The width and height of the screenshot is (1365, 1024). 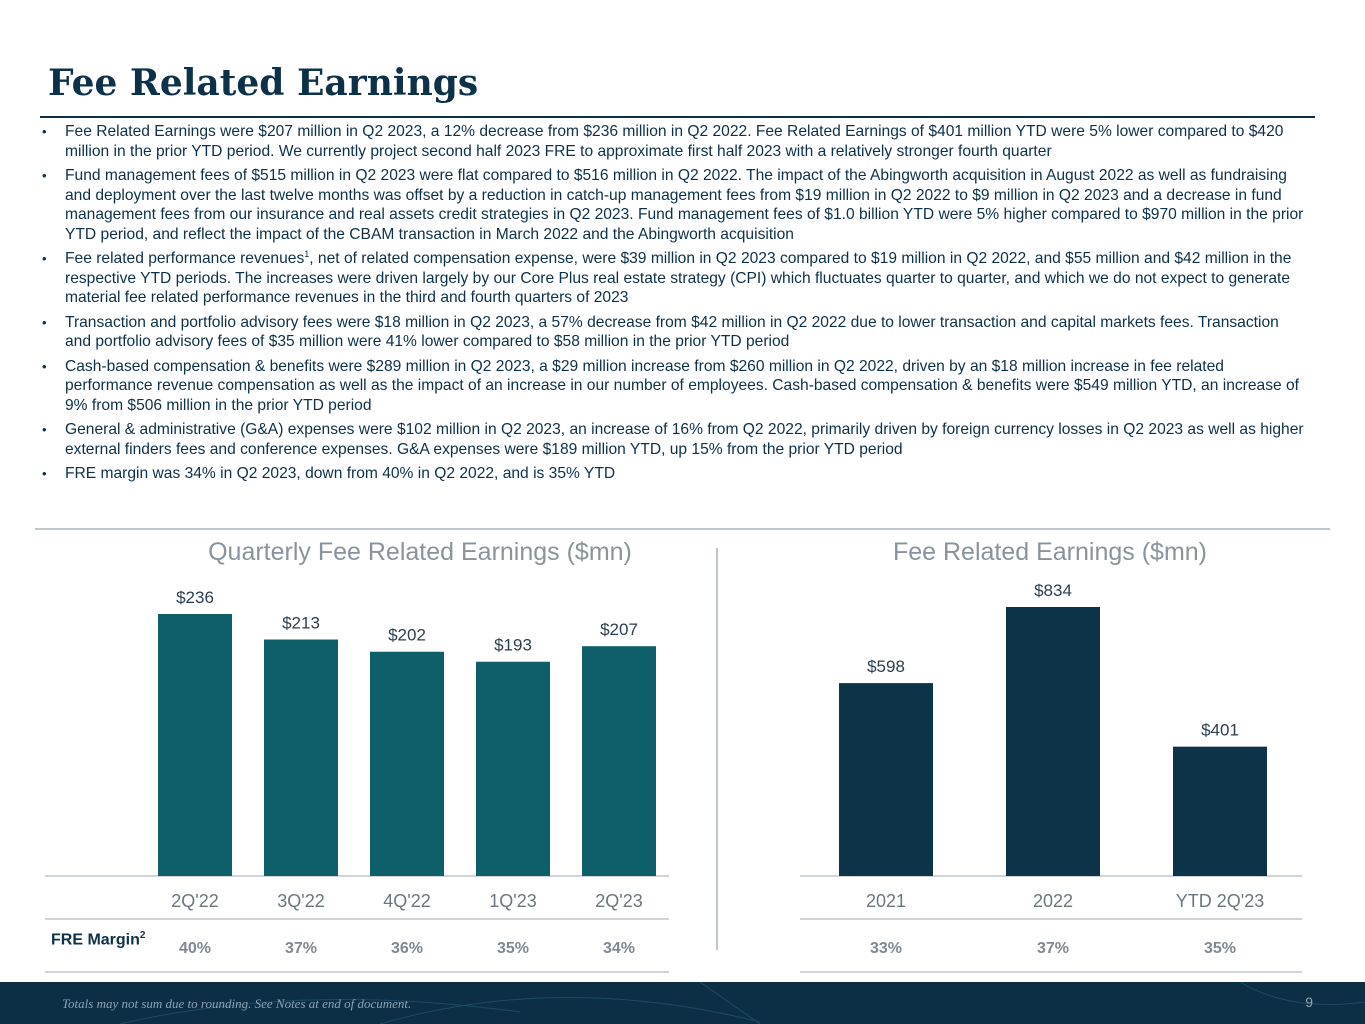 What do you see at coordinates (185, 258) in the screenshot?
I see `perf-text-start: Fee related performance revenues` at bounding box center [185, 258].